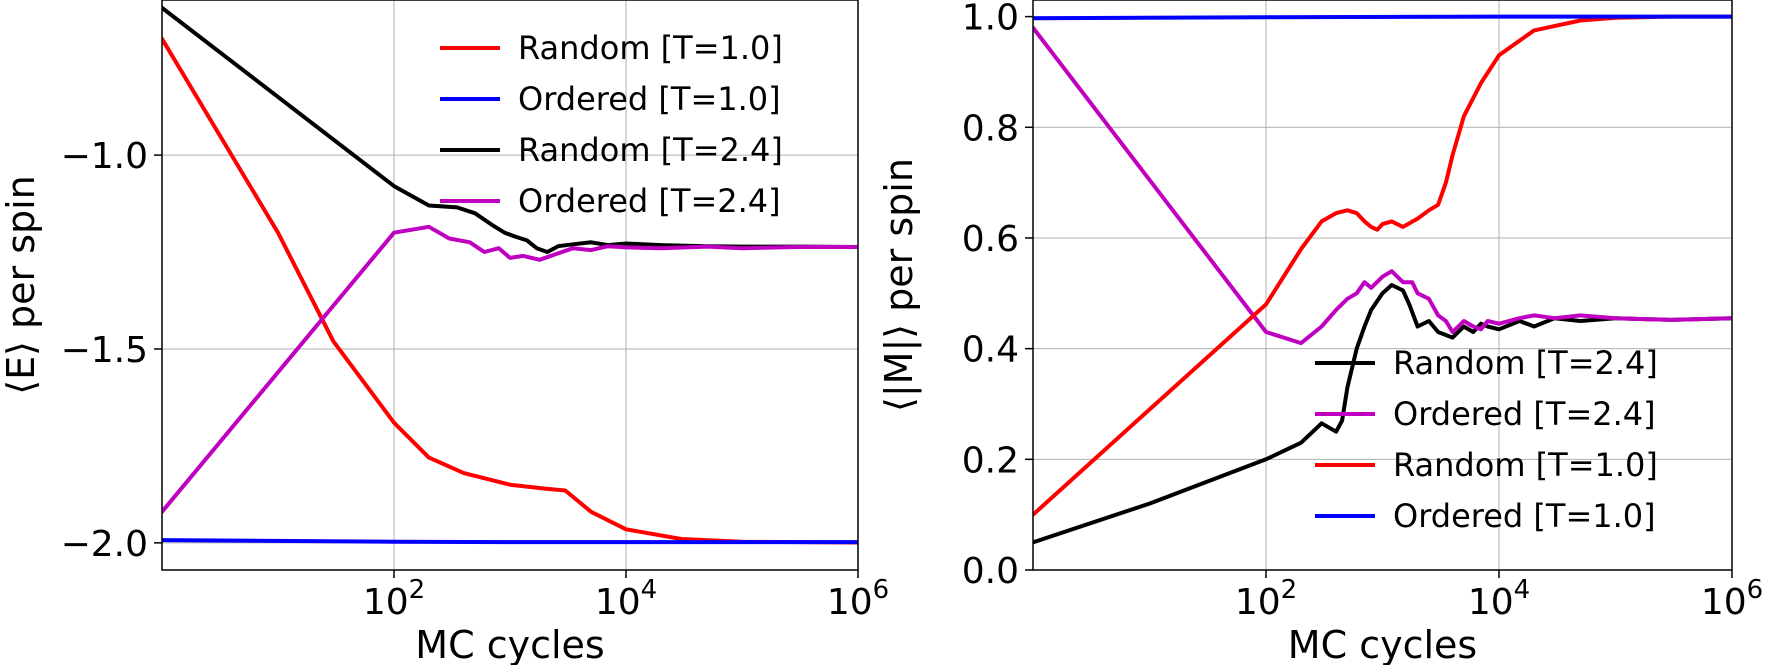 This screenshot has height=665, width=1768. Describe the element at coordinates (990, 350) in the screenshot. I see `y-tick-label: 0.4` at that location.